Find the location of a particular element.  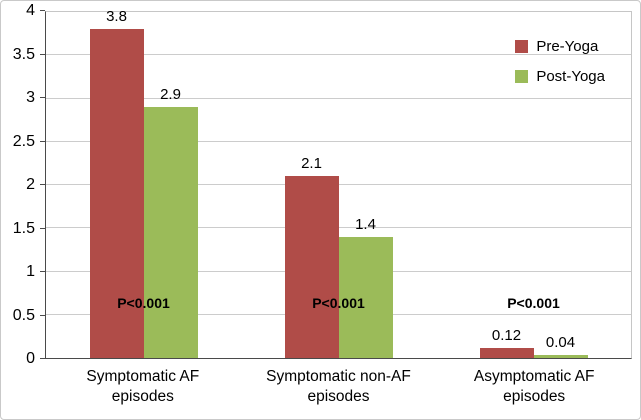

bar-pre-yoga: 0.12 is located at coordinates (506, 342).